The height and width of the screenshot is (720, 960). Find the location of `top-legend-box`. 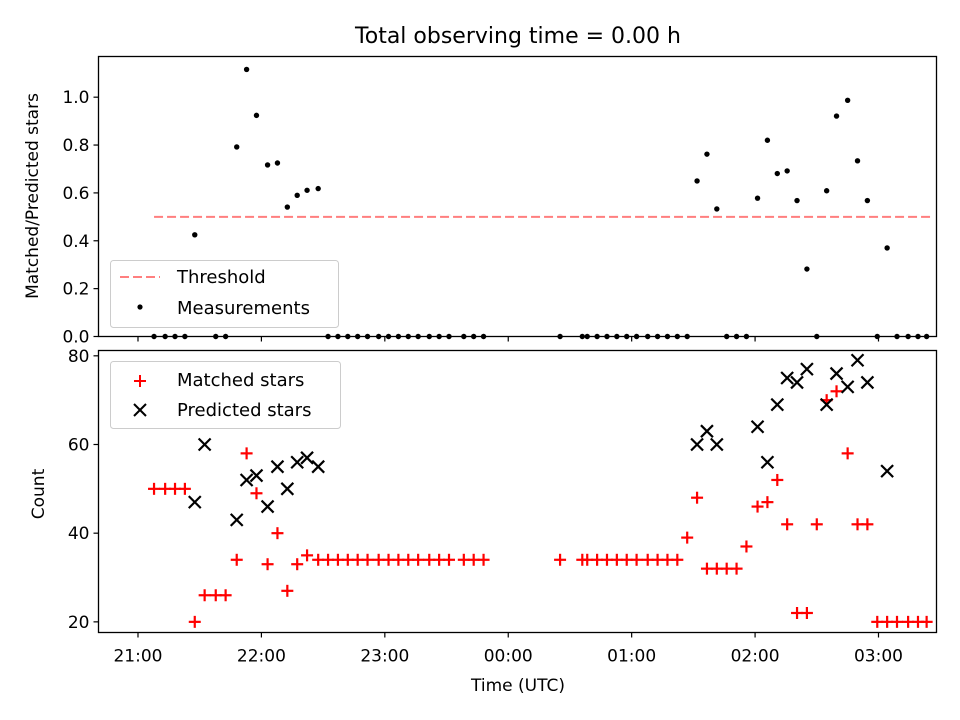

top-legend-box is located at coordinates (224, 294).